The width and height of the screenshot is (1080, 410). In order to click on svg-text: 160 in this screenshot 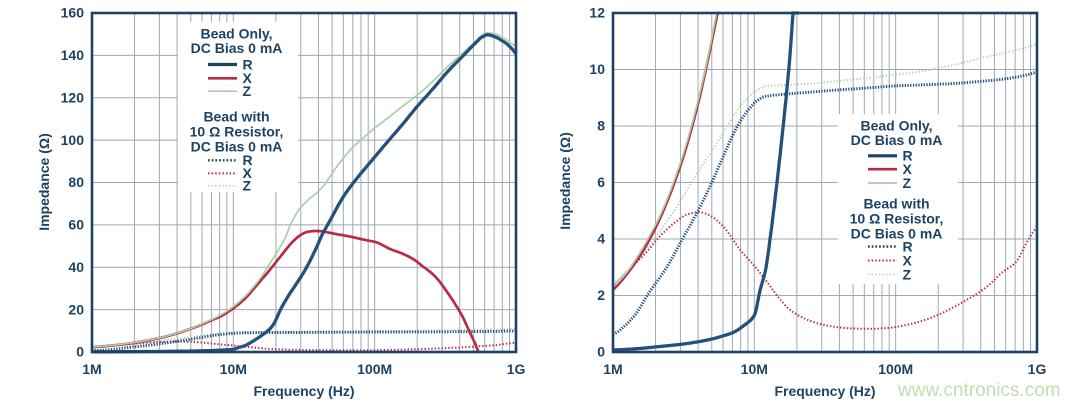, I will do `click(73, 13)`.